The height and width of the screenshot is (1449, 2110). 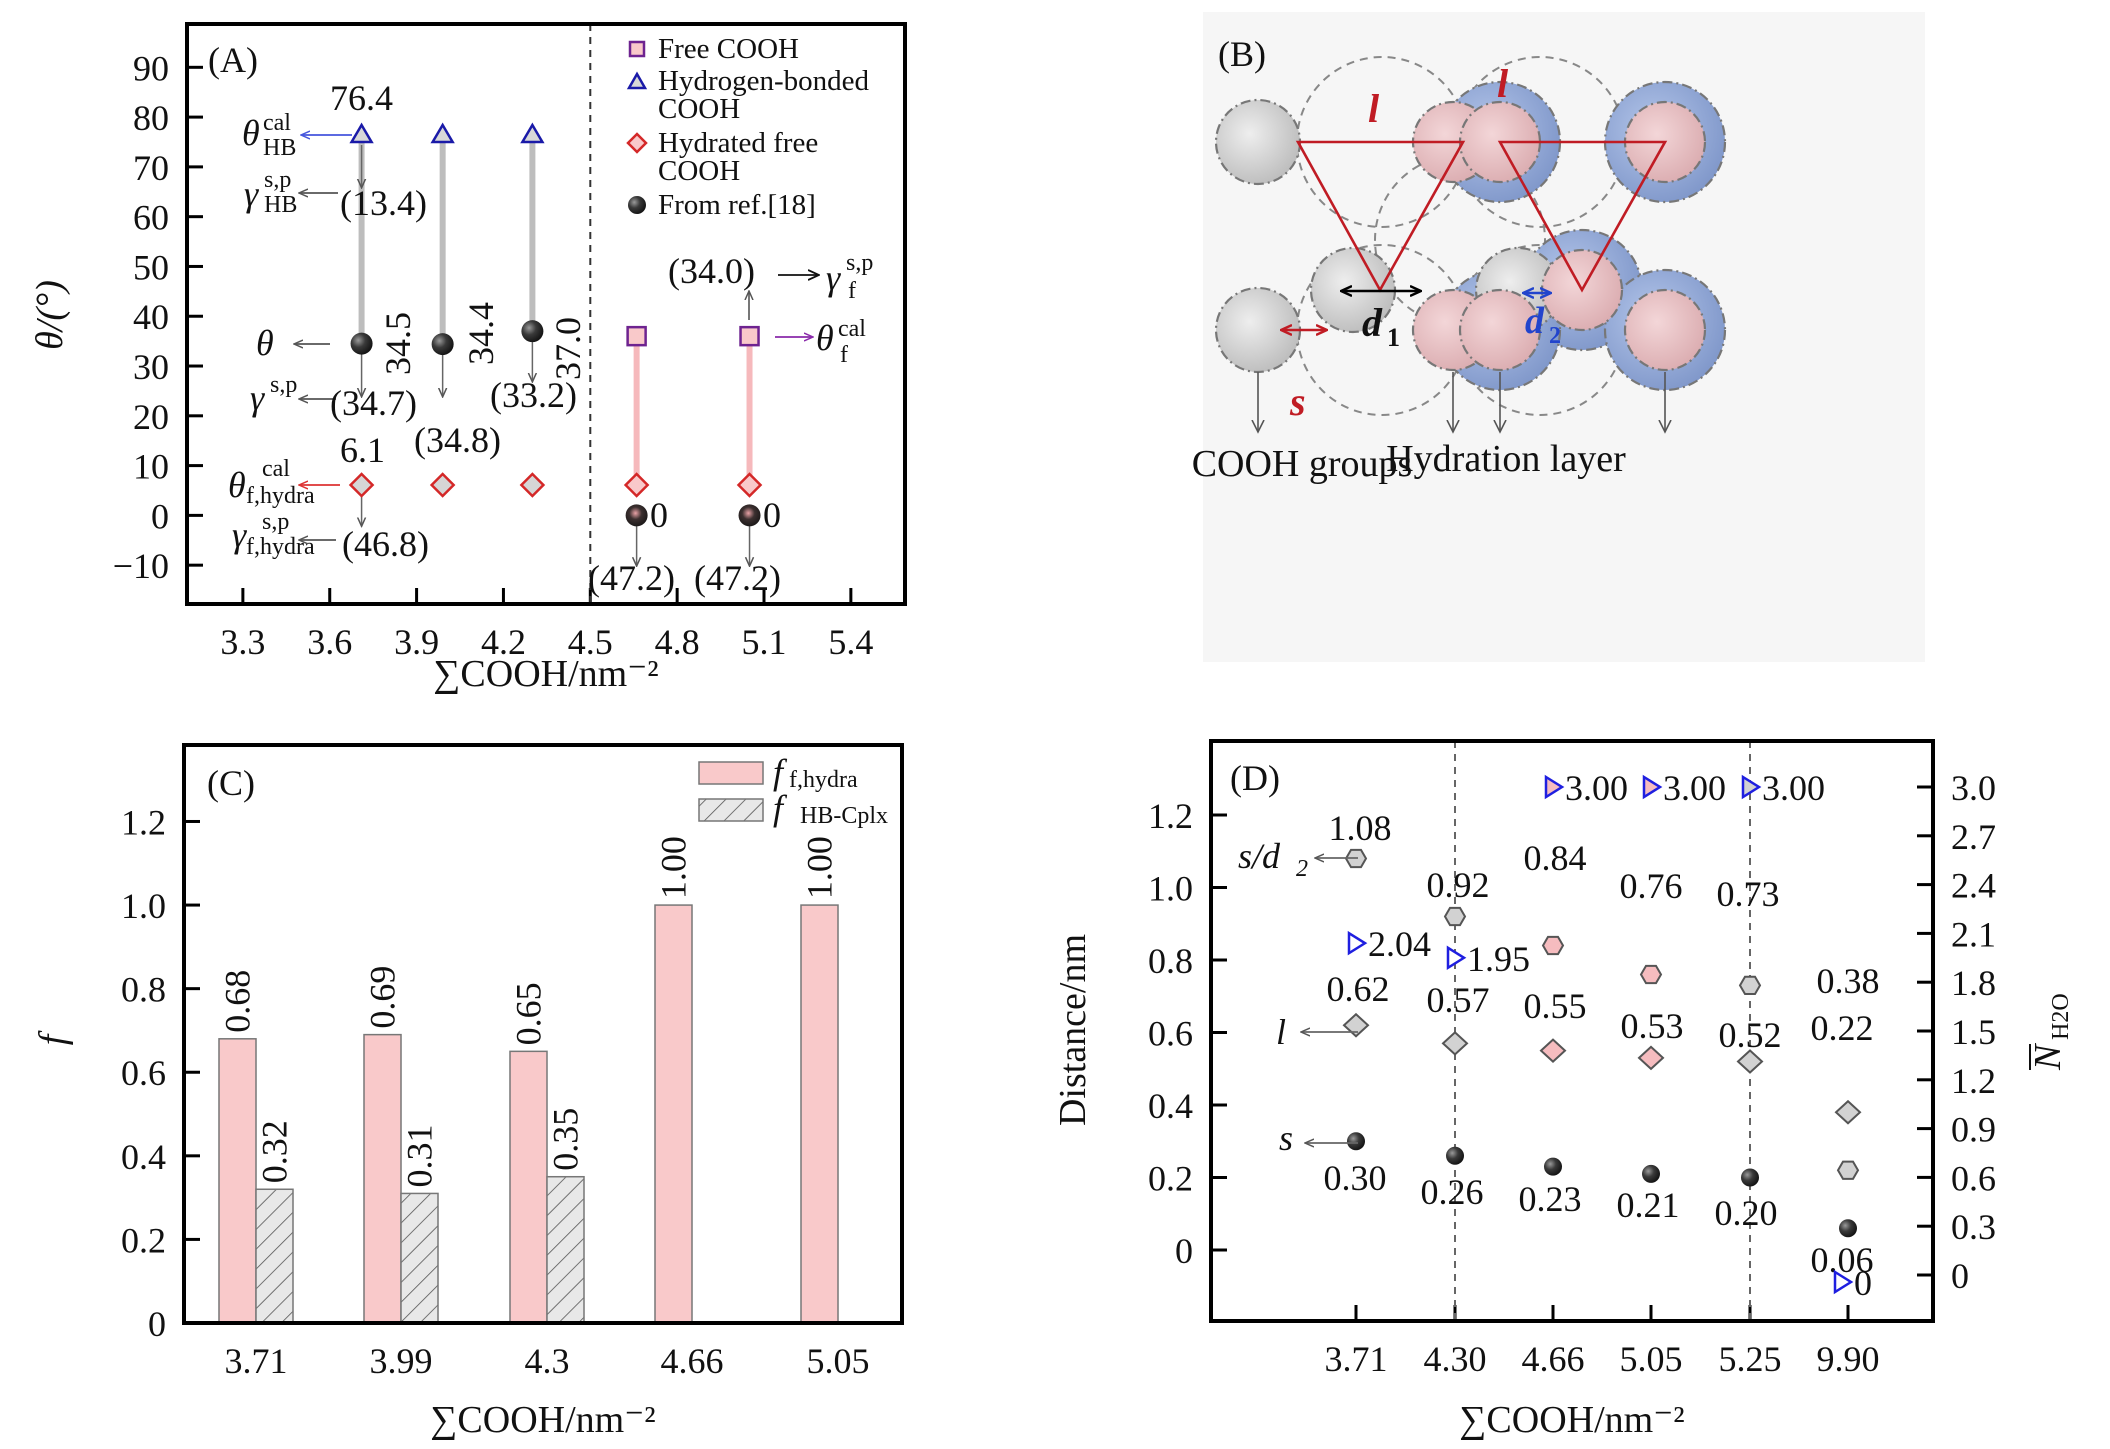 I want to click on svg-text: cal, so click(x=277, y=123).